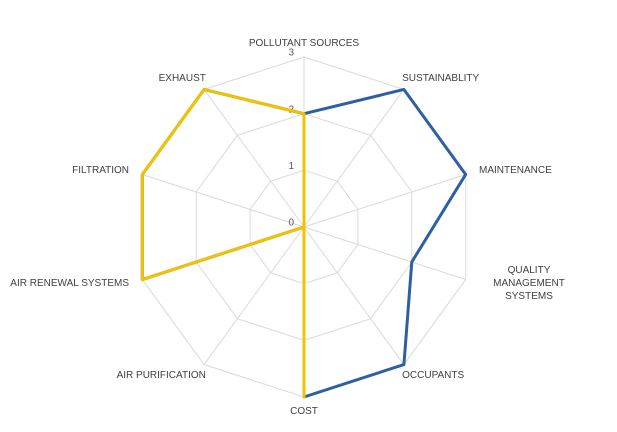 This screenshot has height=432, width=617. What do you see at coordinates (291, 166) in the screenshot?
I see `r-tick-label: 1` at bounding box center [291, 166].